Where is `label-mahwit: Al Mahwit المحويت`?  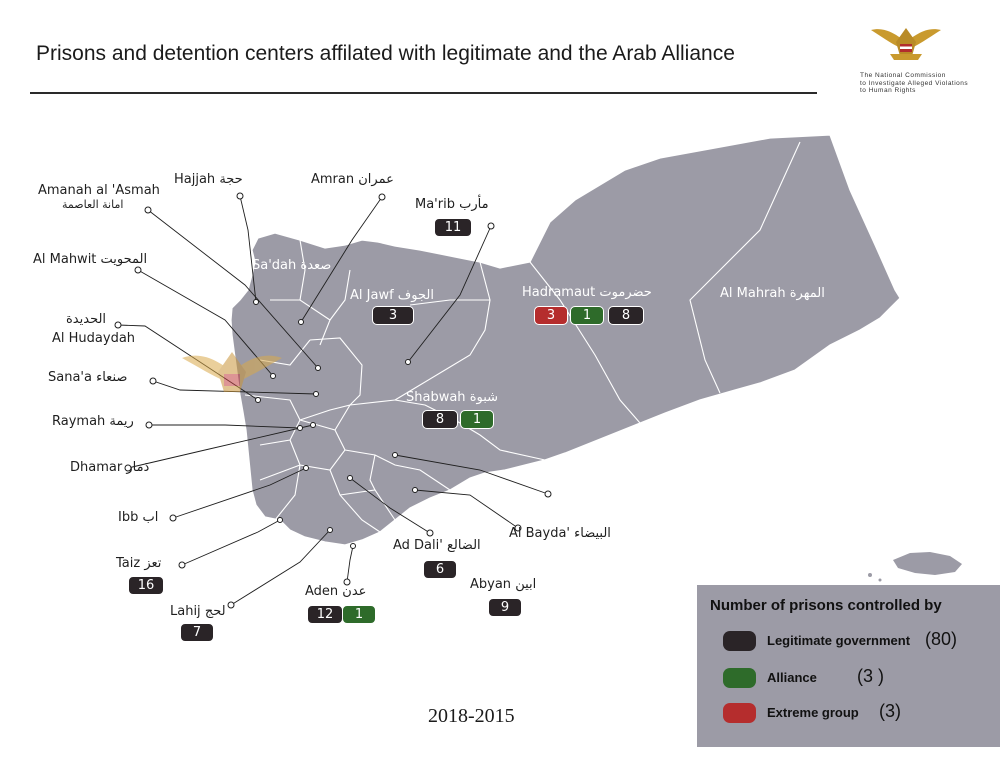
label-mahwit: Al Mahwit المحويت is located at coordinates (90, 259).